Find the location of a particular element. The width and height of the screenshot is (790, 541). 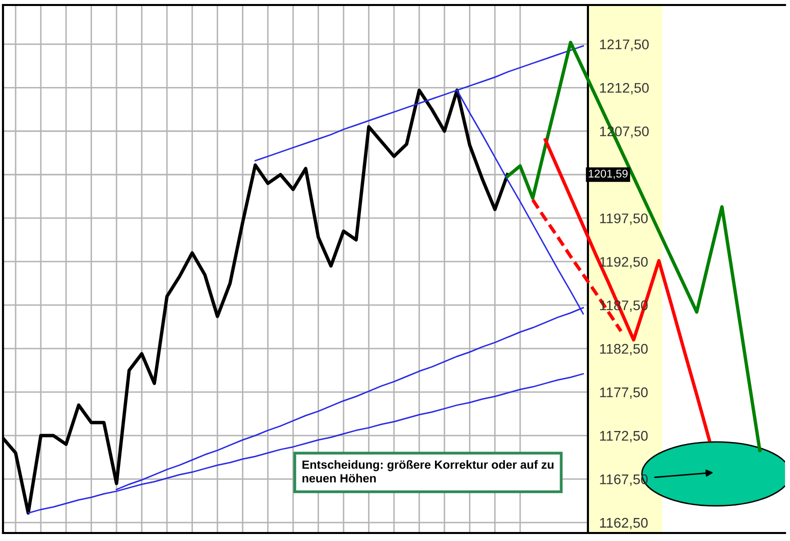

y-tick-label: 1172,50 is located at coordinates (624, 436).